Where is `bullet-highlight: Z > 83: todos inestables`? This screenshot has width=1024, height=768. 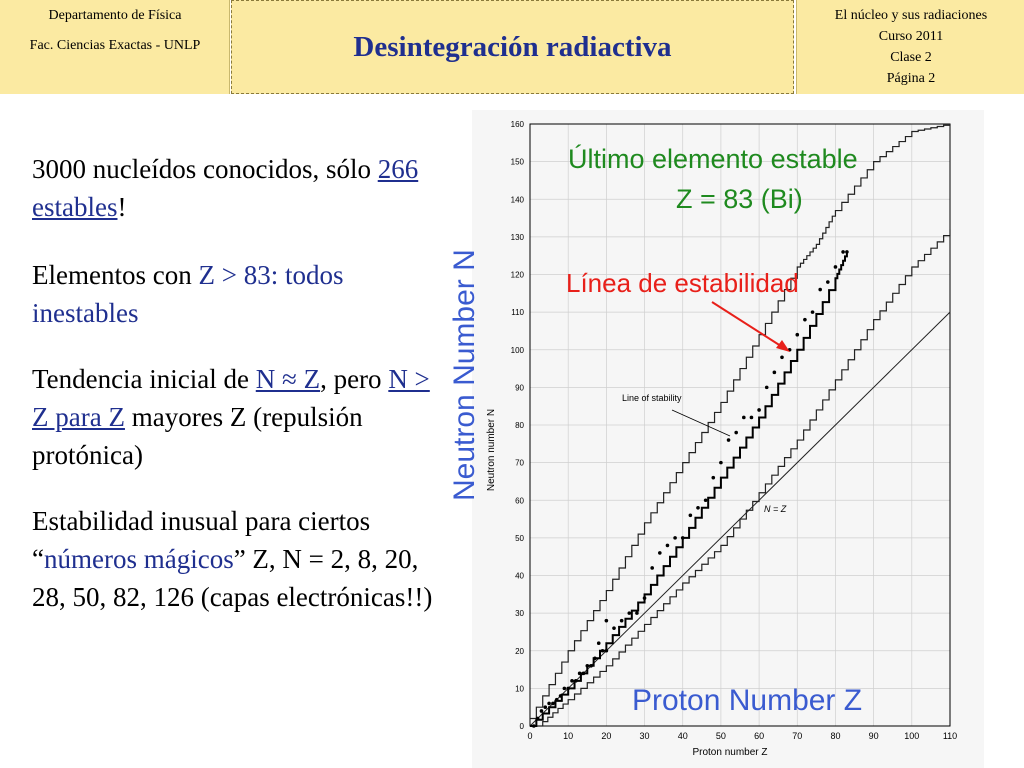 bullet-highlight: Z > 83: todos inestables is located at coordinates (188, 294).